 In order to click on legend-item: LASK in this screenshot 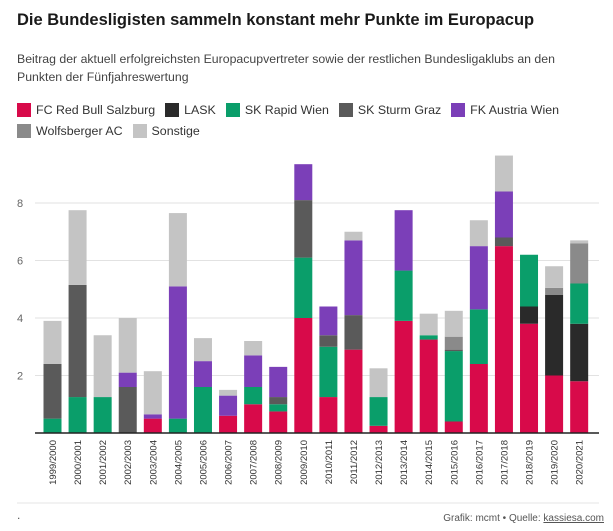, I will do `click(190, 109)`.